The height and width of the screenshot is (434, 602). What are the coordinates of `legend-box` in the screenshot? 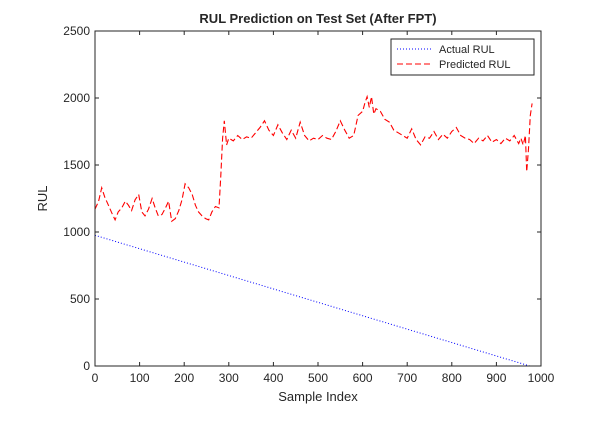 It's located at (462, 57).